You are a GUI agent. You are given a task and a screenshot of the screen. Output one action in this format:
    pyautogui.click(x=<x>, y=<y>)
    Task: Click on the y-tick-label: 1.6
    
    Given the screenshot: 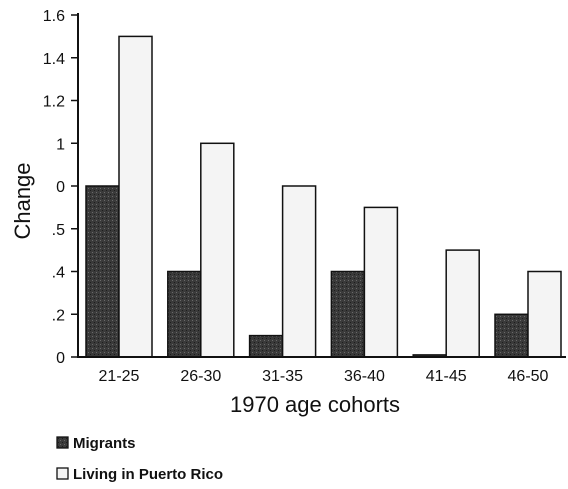 What is the action you would take?
    pyautogui.click(x=54, y=16)
    